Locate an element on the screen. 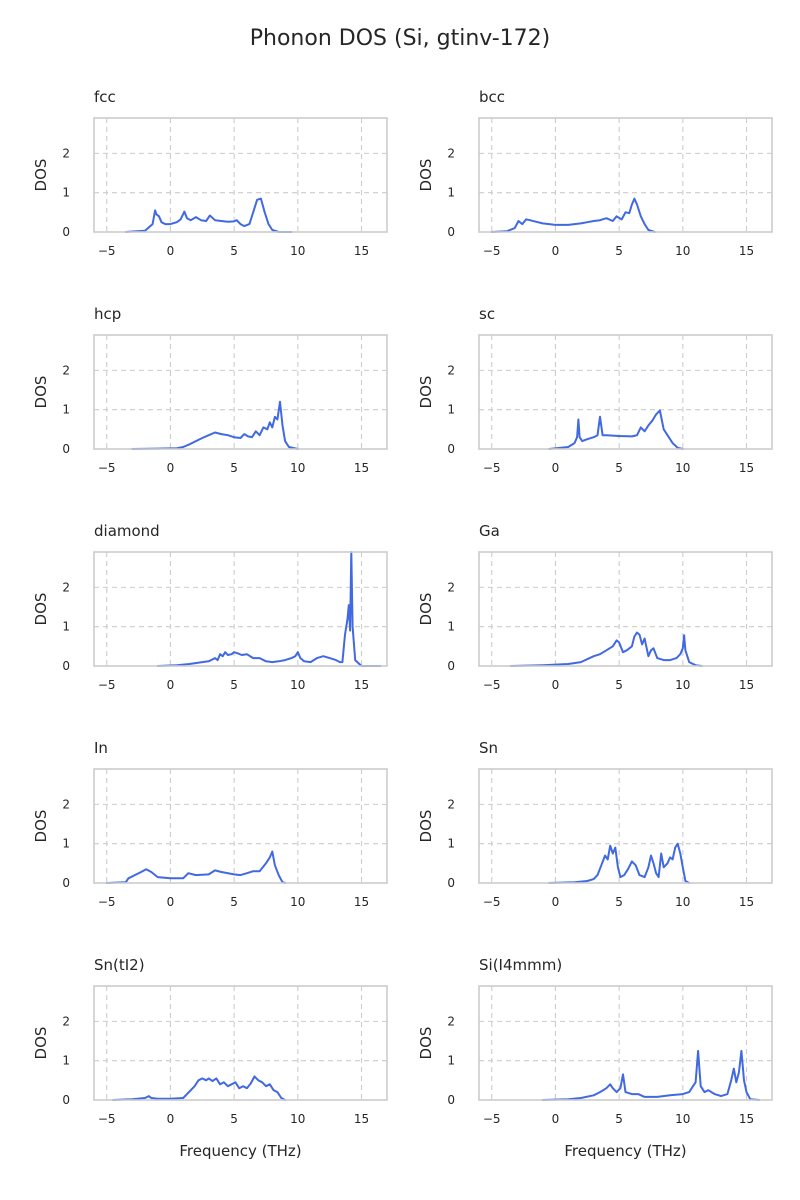 The image size is (800, 1200). panel-sc: −5 0 5 10 15 0 1 2 sc DOS is located at coordinates (595, 390).